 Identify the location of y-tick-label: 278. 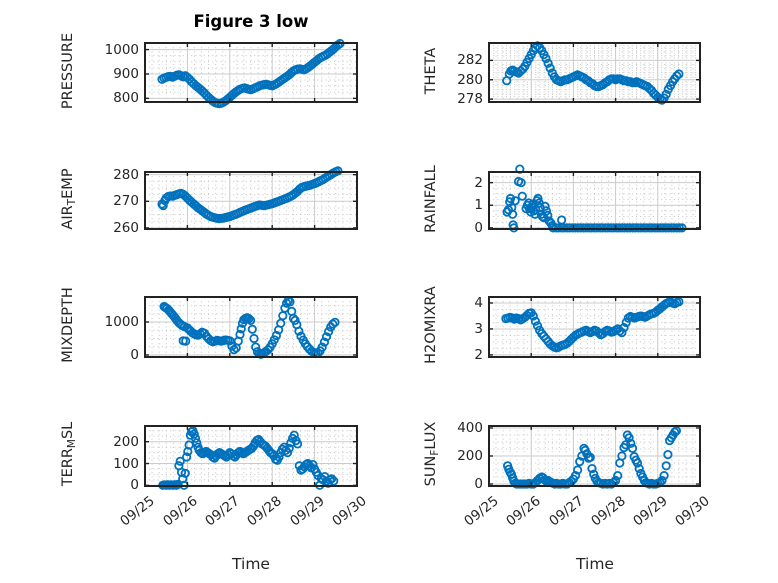
(470, 99).